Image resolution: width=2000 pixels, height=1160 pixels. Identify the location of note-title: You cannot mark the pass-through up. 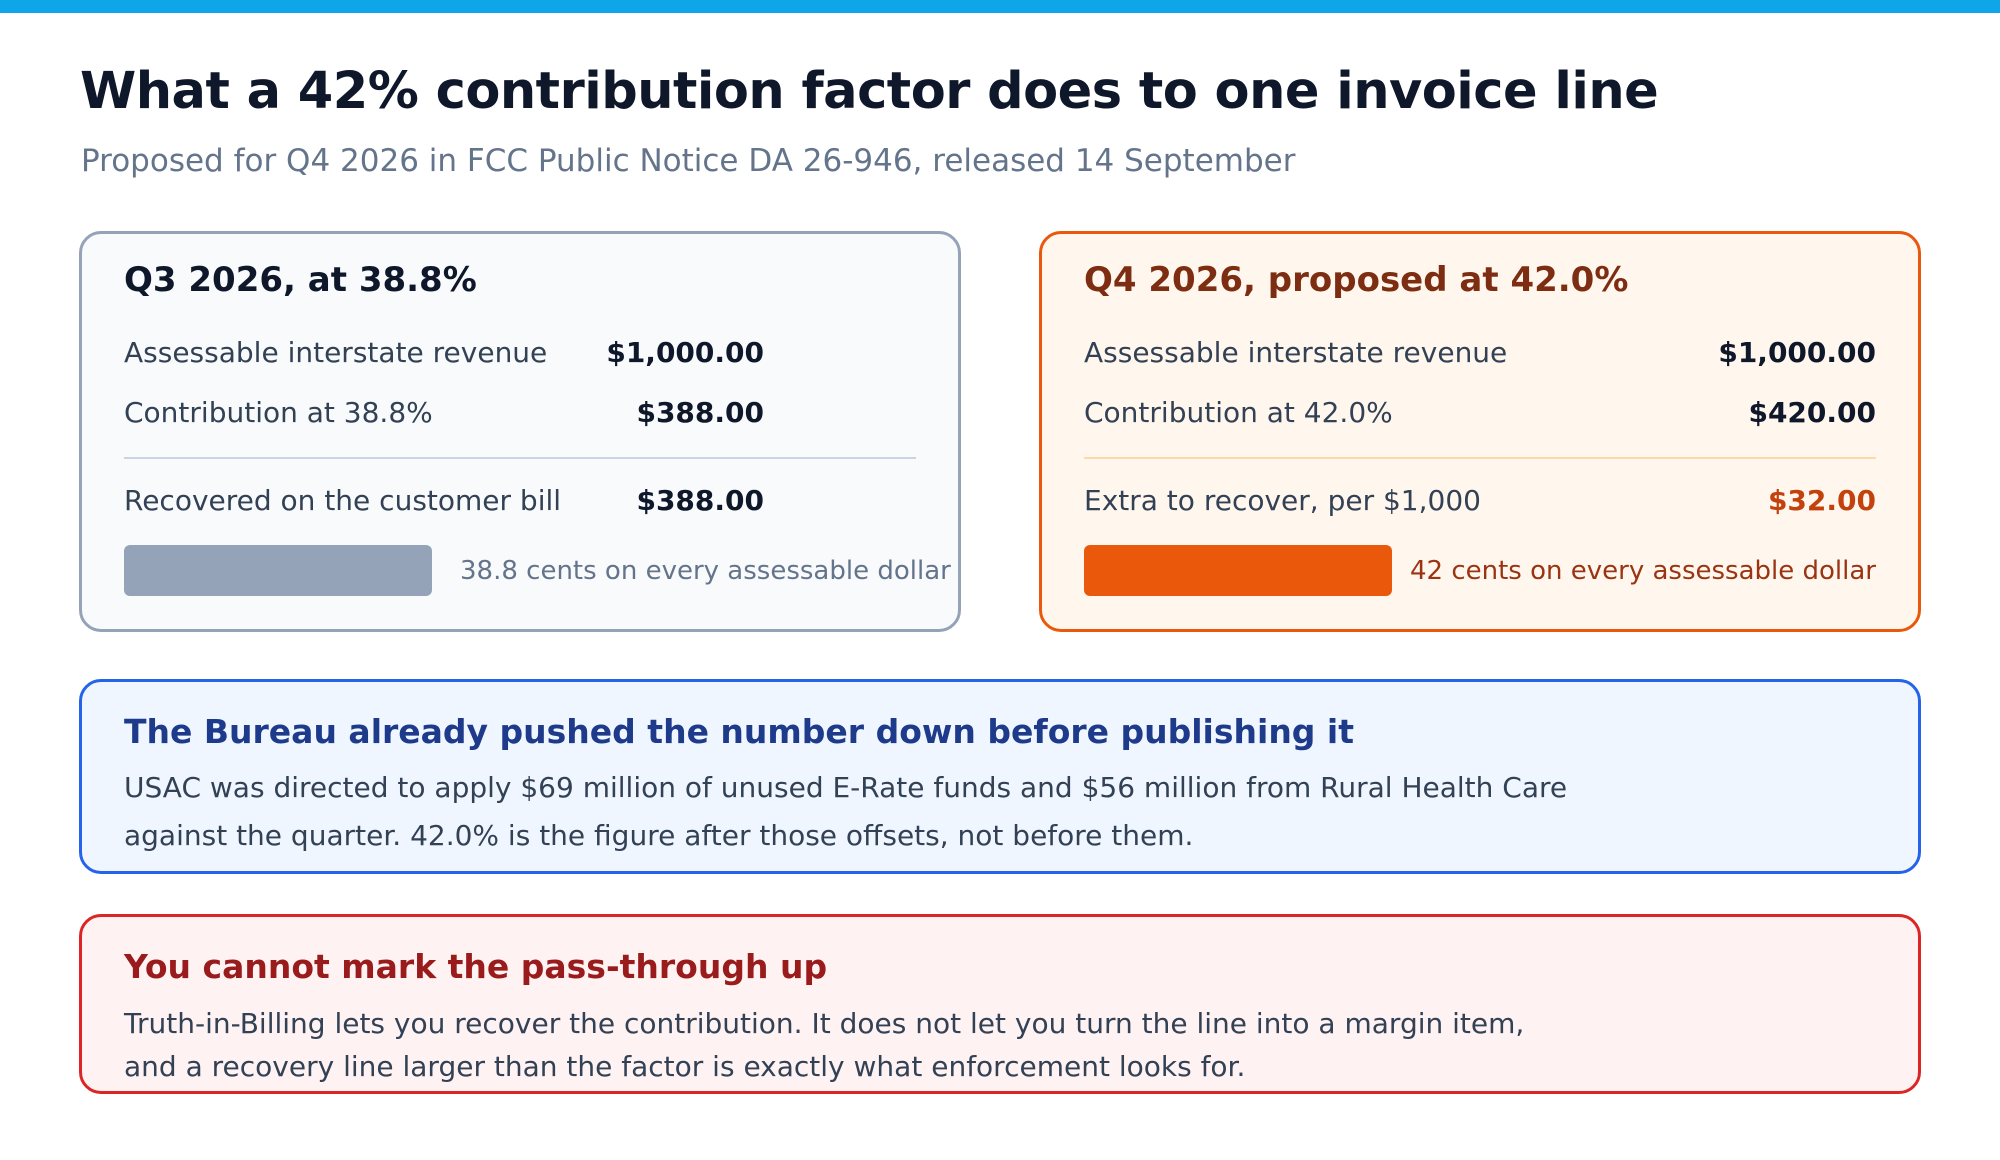
(476, 966).